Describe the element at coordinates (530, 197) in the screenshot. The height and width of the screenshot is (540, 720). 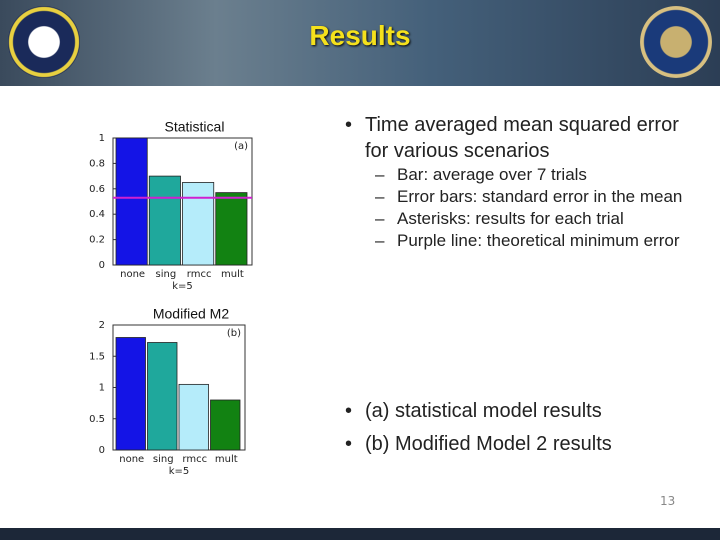
I see `sub-bullet: Error bars: standard error in the mean` at that location.